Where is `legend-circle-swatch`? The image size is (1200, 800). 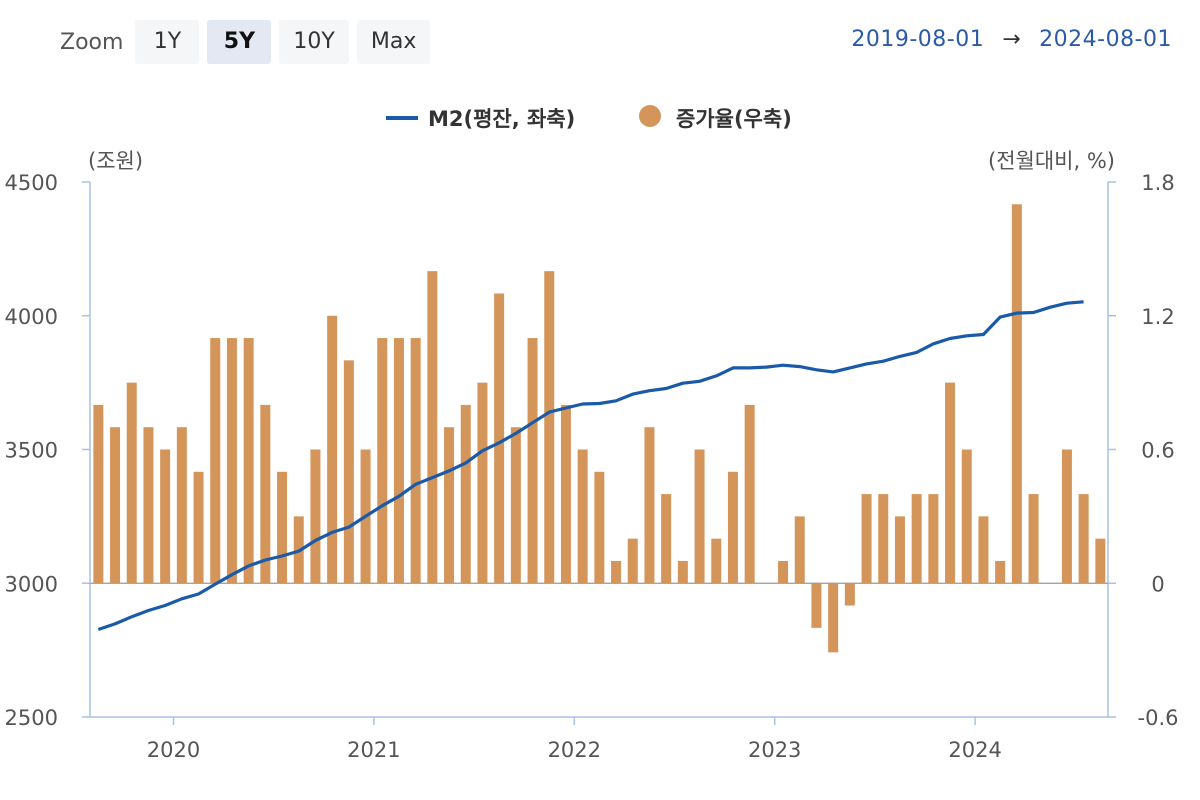 legend-circle-swatch is located at coordinates (650, 116).